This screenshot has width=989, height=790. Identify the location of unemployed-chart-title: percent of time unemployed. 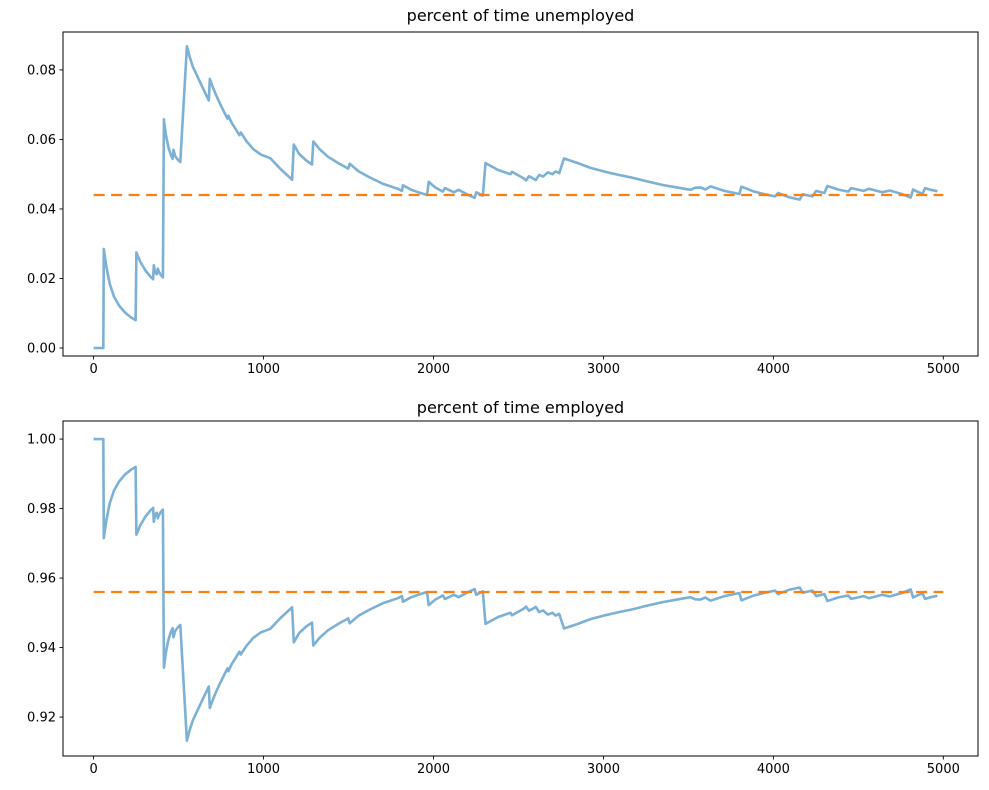
(520, 15).